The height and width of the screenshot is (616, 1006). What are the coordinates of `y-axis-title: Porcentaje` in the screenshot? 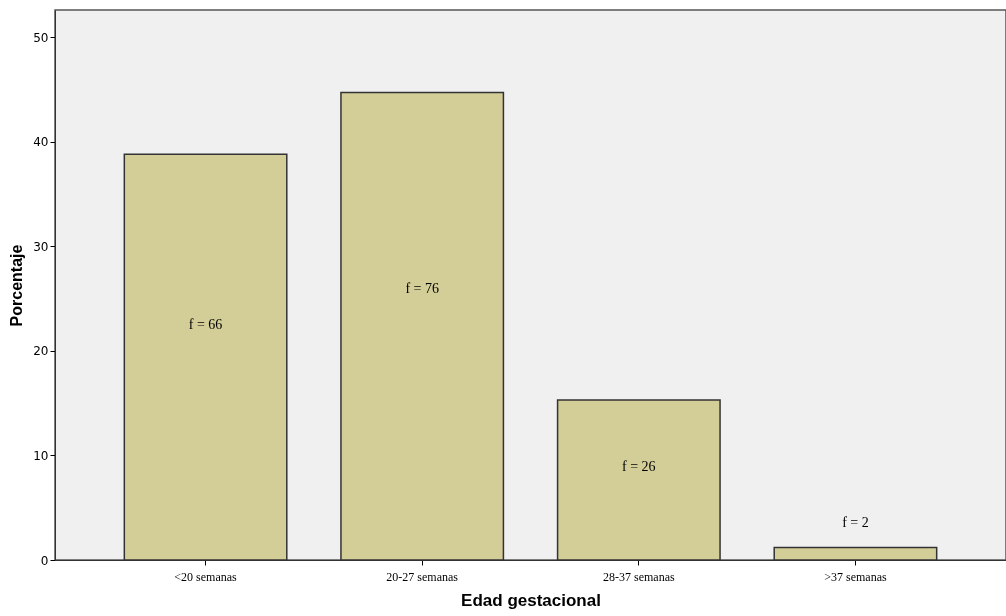 It's located at (17, 285).